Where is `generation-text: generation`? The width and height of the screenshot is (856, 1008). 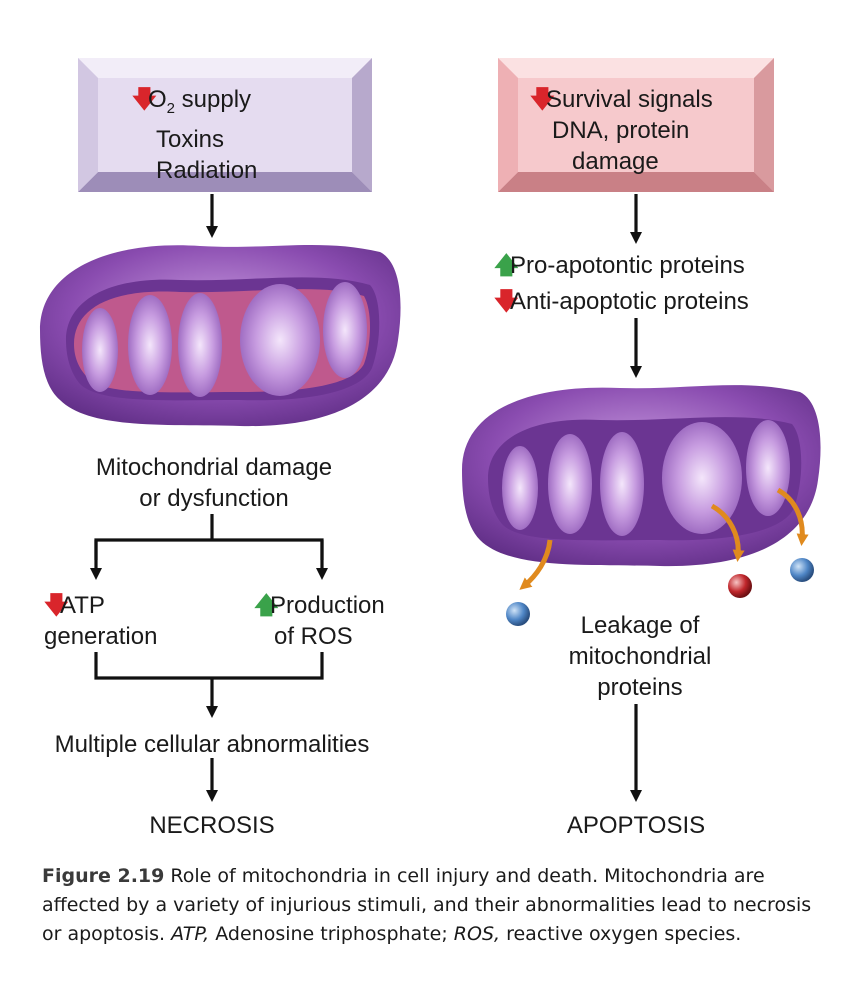 generation-text: generation is located at coordinates (101, 636).